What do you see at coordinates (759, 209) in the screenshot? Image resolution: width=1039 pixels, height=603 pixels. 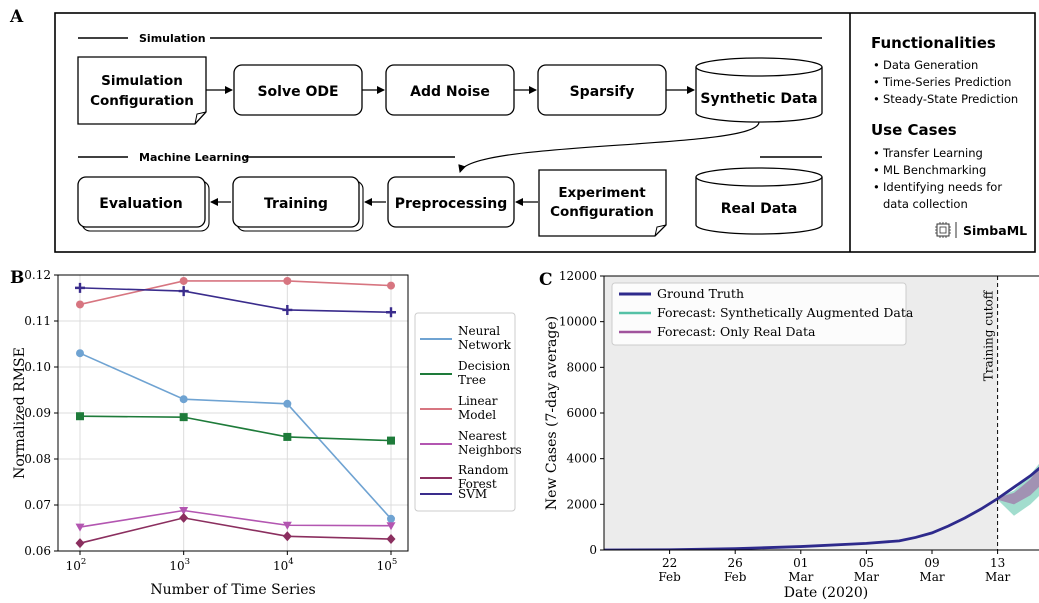 I see `svg-text: Real Data` at bounding box center [759, 209].